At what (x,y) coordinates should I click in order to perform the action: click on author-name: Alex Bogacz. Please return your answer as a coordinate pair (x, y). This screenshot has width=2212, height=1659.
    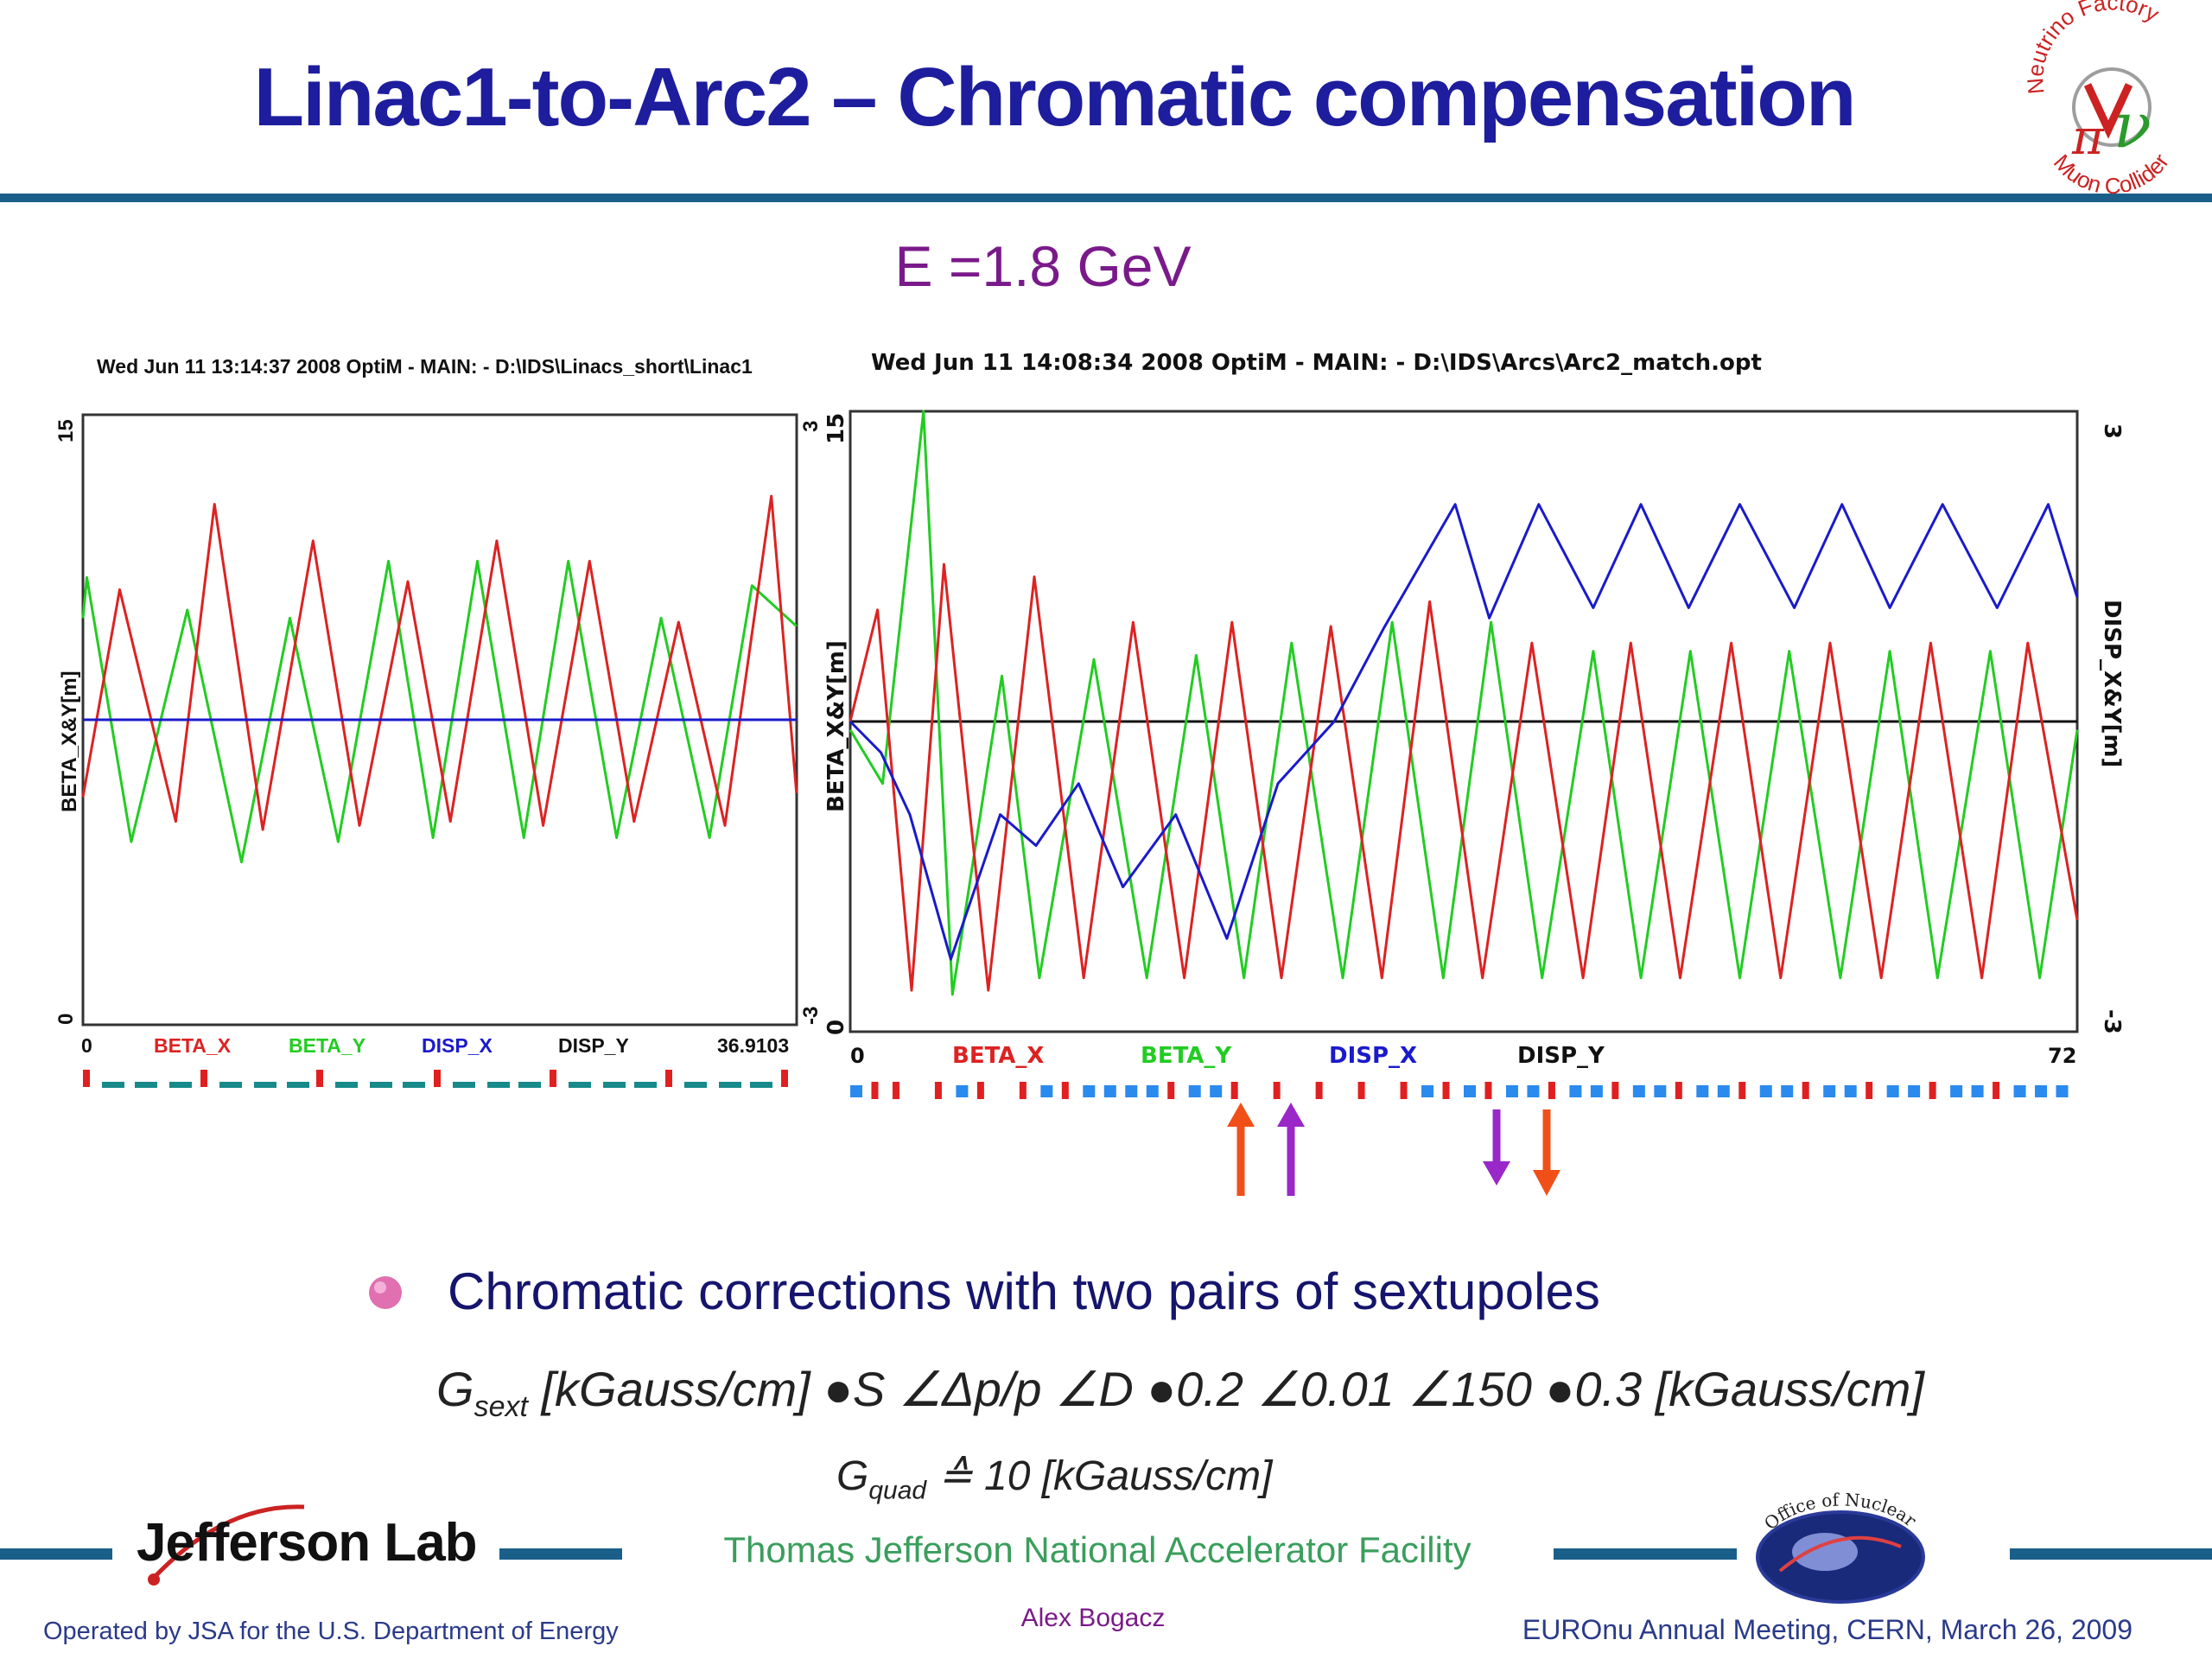
    Looking at the image, I should click on (1093, 1618).